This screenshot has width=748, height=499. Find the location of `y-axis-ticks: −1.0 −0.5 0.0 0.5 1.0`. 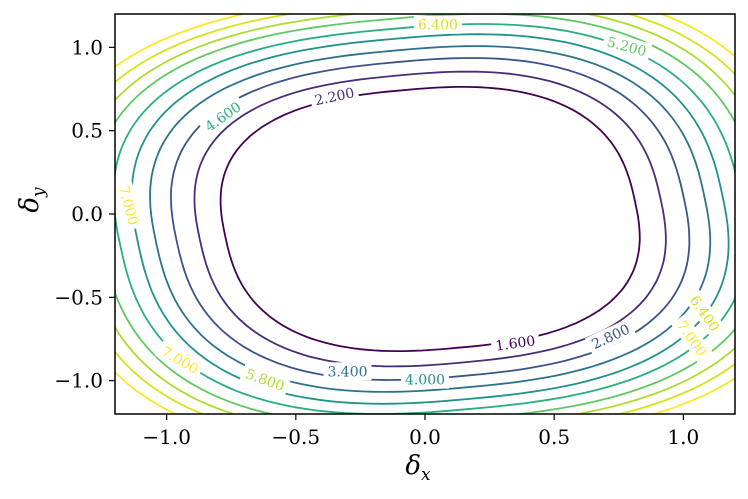

y-axis-ticks: −1.0 −0.5 0.0 0.5 1.0 is located at coordinates (84, 214).